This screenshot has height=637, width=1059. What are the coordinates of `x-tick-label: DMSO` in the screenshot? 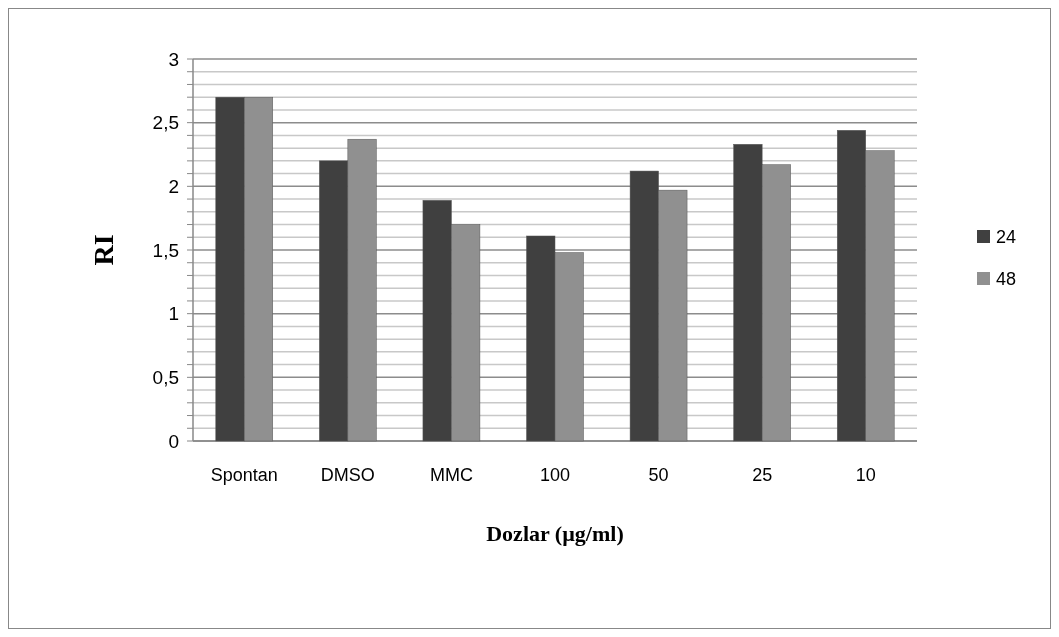 It's located at (347, 475).